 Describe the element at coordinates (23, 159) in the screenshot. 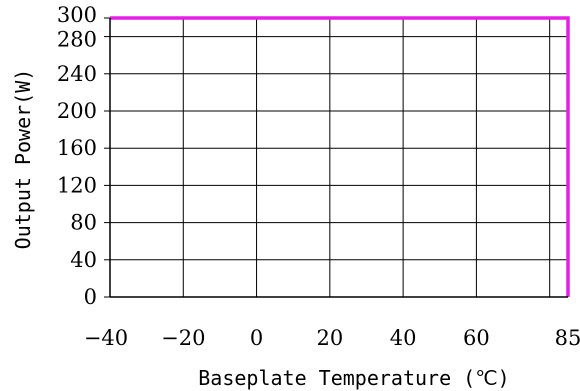

I see `y-axis-label: Output Power(W)` at that location.